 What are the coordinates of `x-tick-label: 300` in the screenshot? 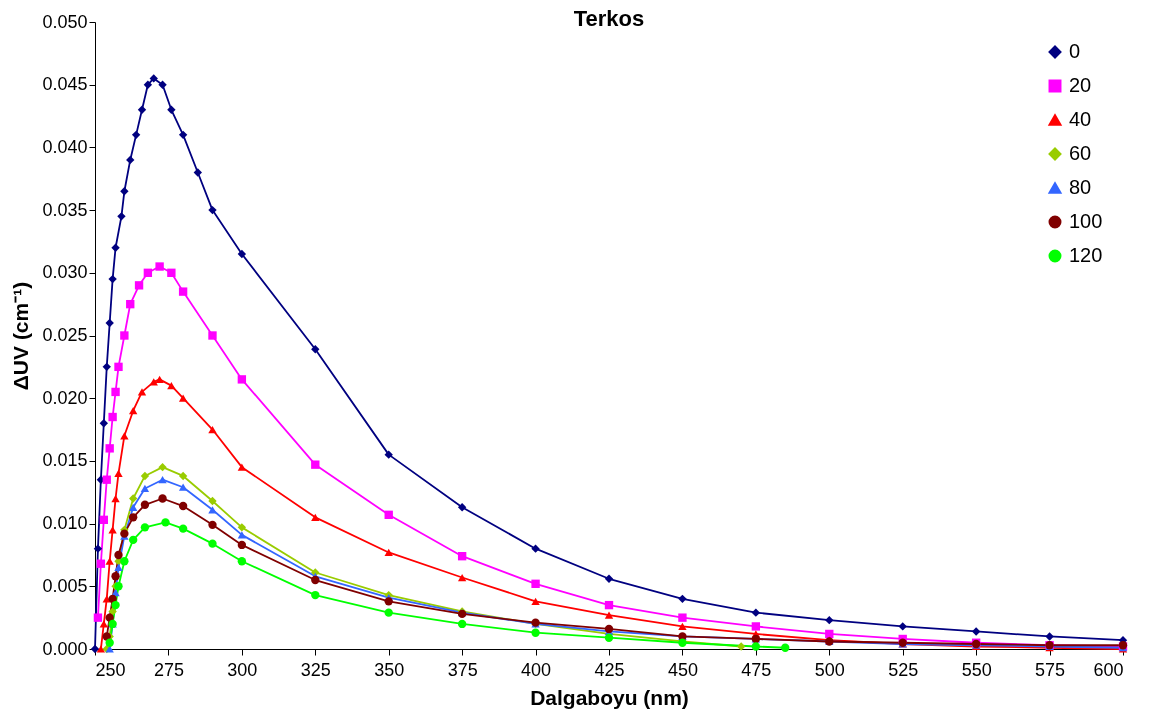 It's located at (242, 669).